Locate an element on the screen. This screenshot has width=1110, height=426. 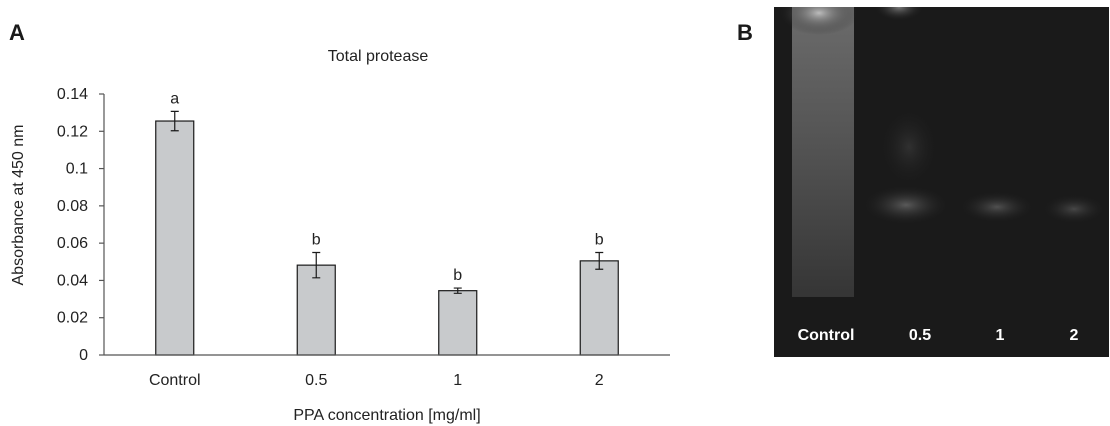
y-tick-label: 0.08 is located at coordinates (72, 206).